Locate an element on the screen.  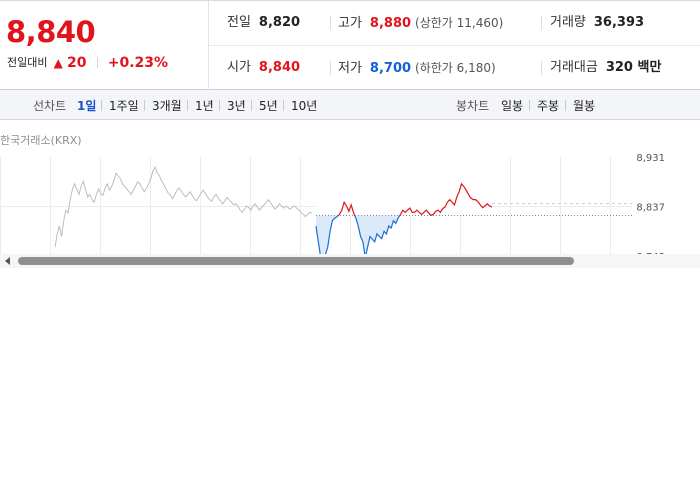
period-1y: 1년 is located at coordinates (204, 106).